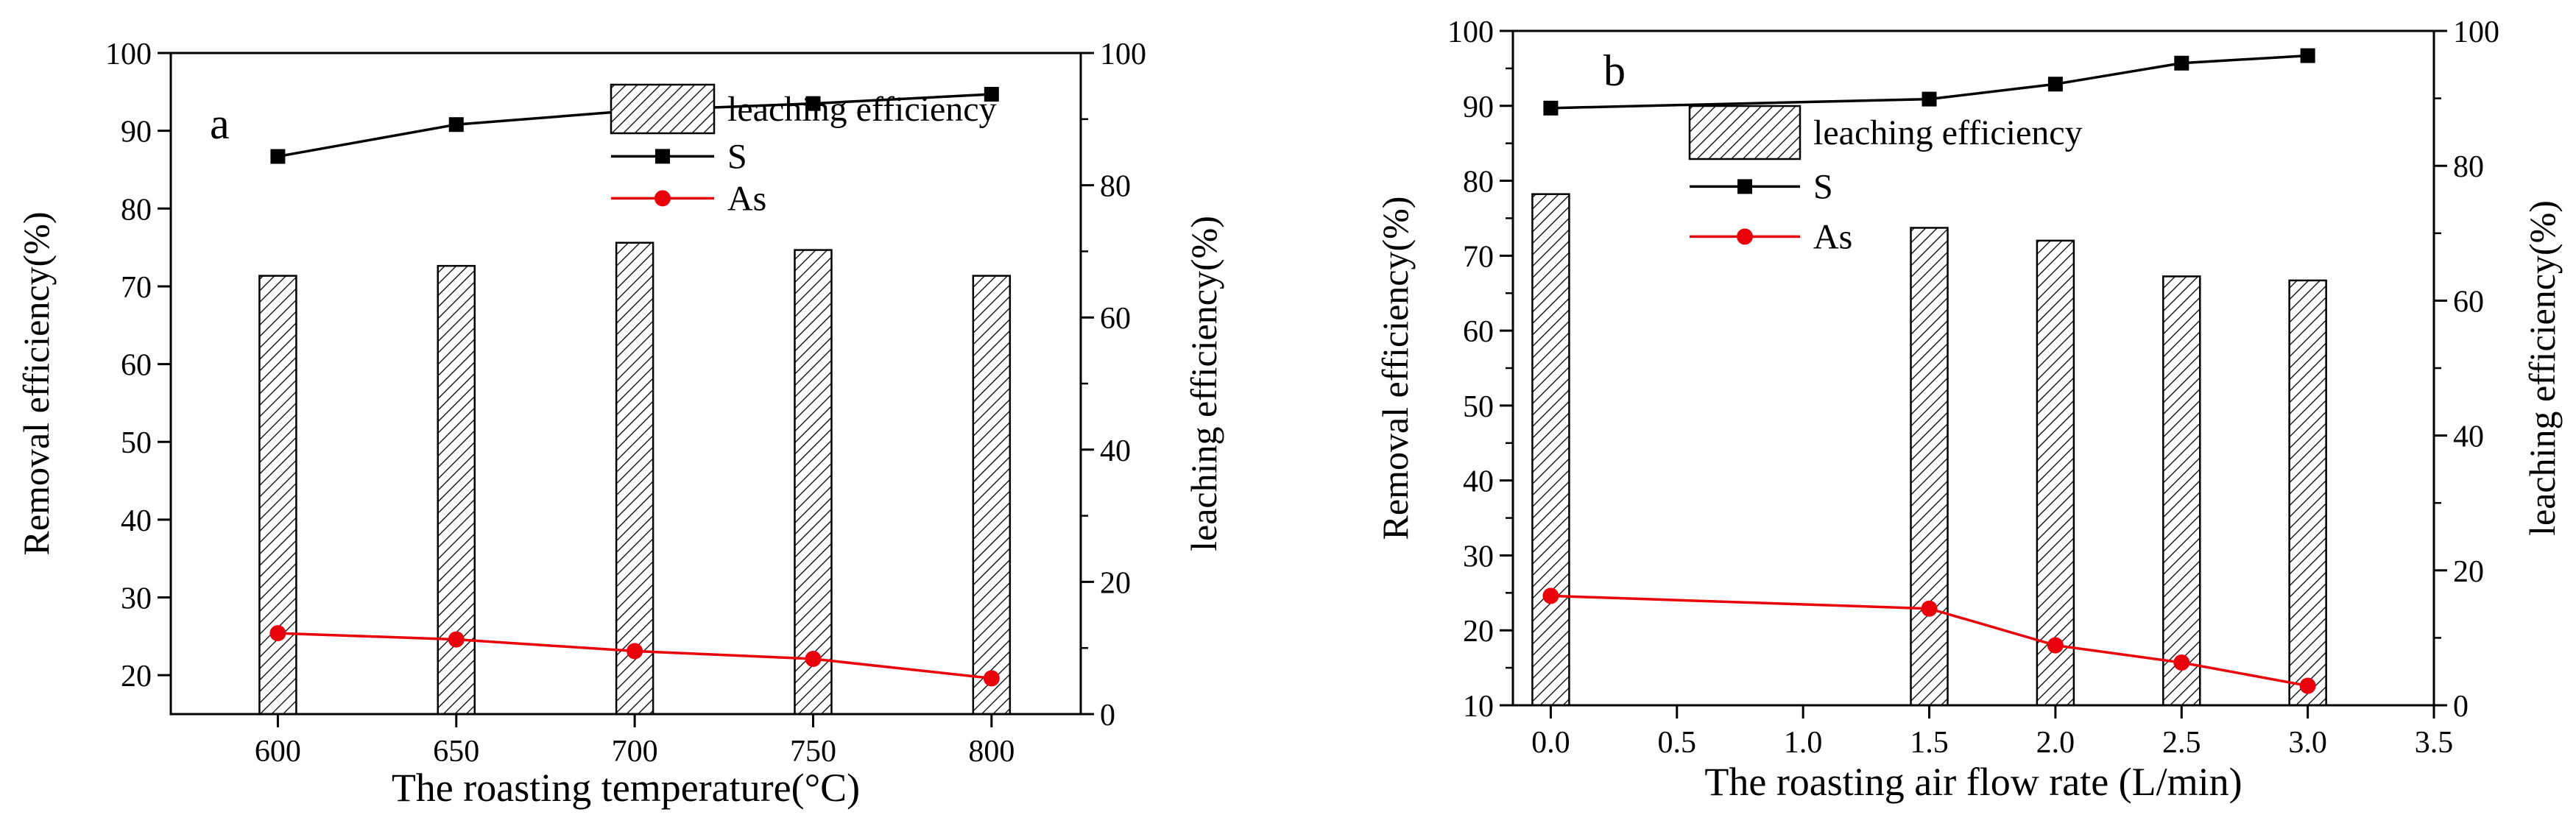  What do you see at coordinates (2307, 743) in the screenshot?
I see `x-tick-label: 3.0` at bounding box center [2307, 743].